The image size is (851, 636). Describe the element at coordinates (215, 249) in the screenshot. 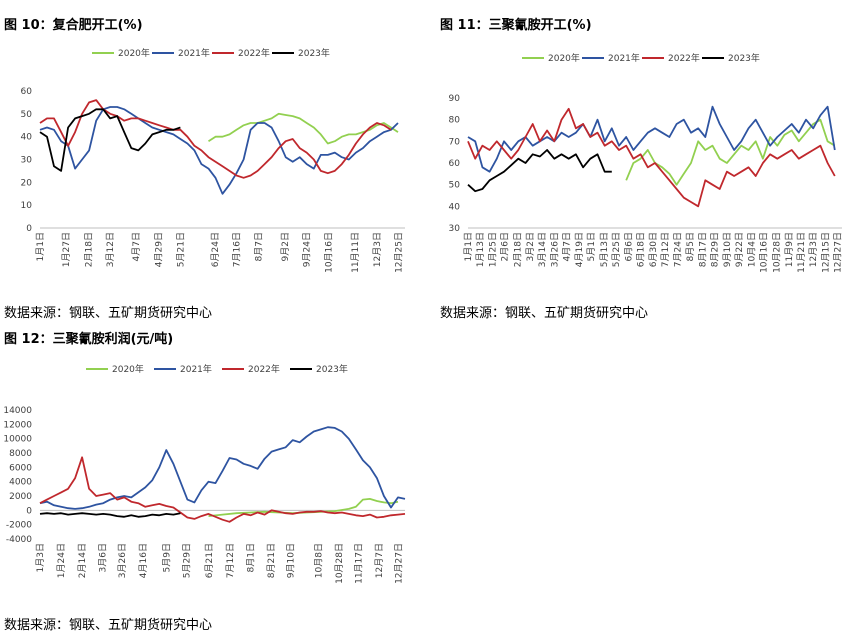

I see `x-tick-label: 6月24日` at that location.